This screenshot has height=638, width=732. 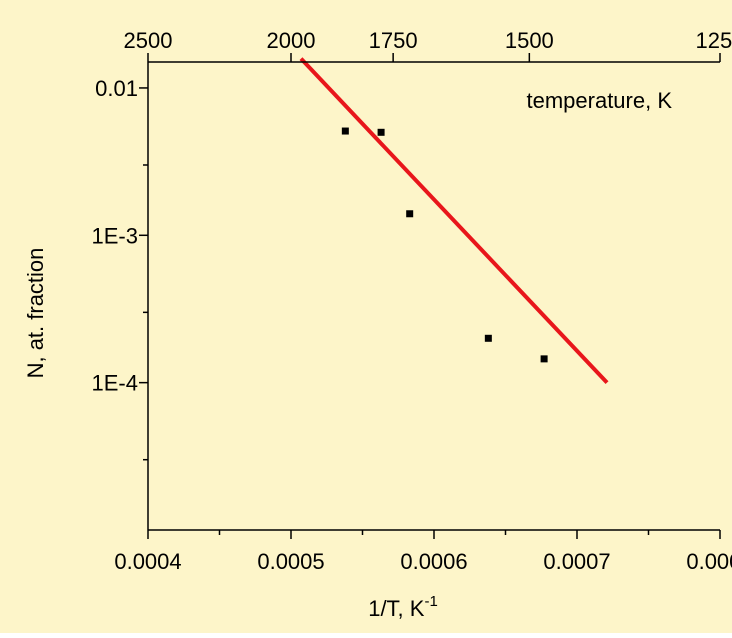 I want to click on y-tick-label: 1E-4, so click(x=115, y=383).